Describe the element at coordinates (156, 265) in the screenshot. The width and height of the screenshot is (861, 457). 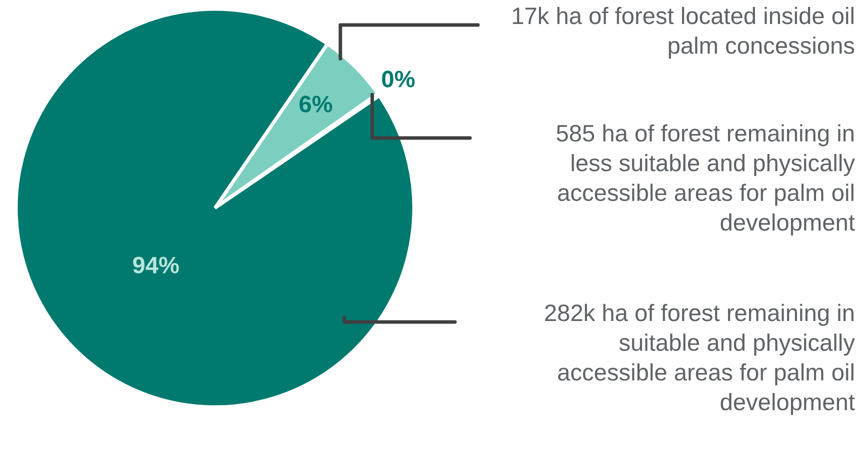
I see `data-label: 94%` at that location.